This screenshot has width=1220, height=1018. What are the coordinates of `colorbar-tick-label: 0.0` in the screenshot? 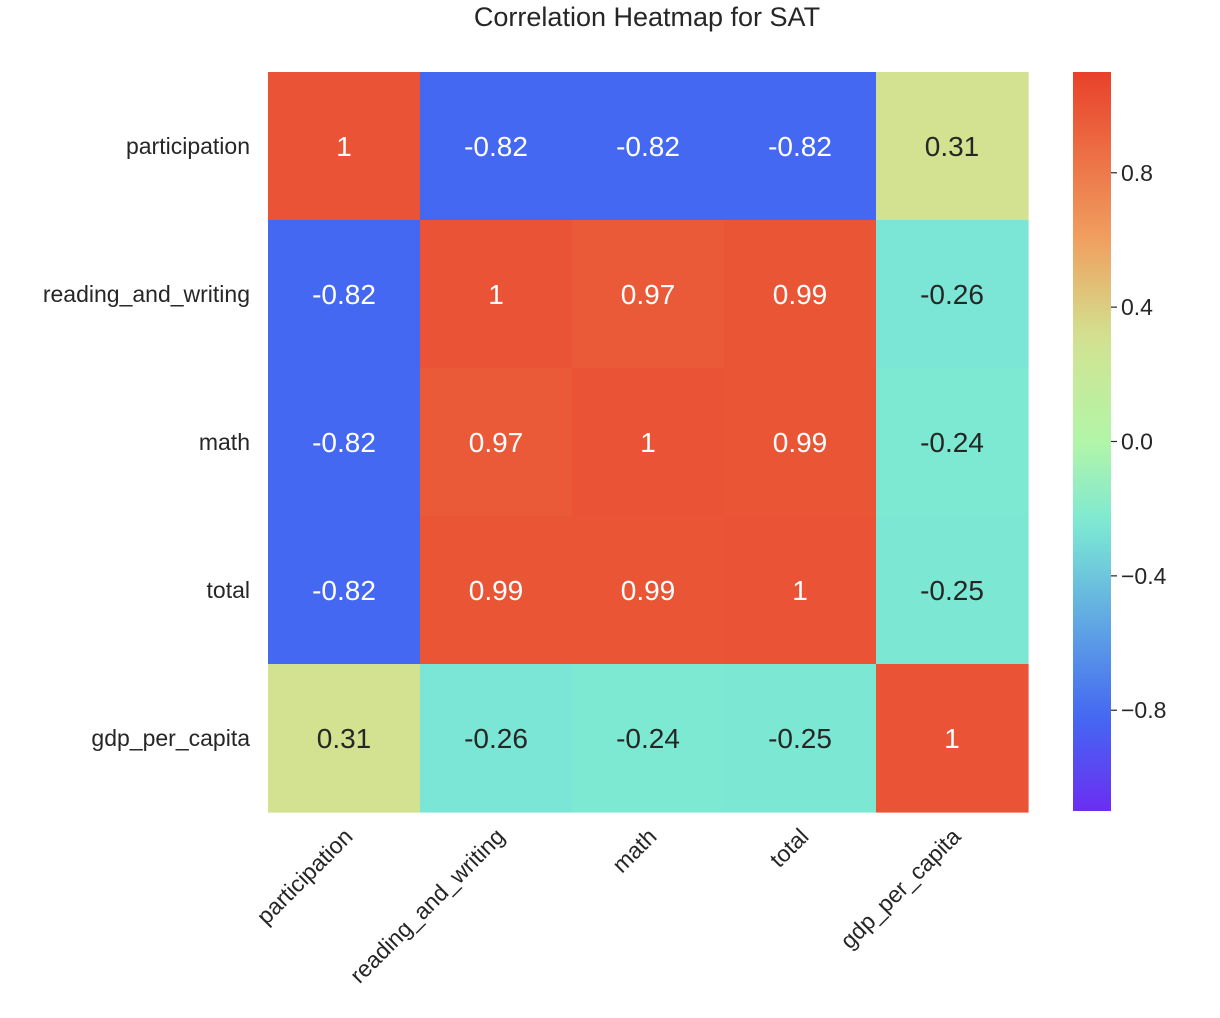 It's located at (1137, 442).